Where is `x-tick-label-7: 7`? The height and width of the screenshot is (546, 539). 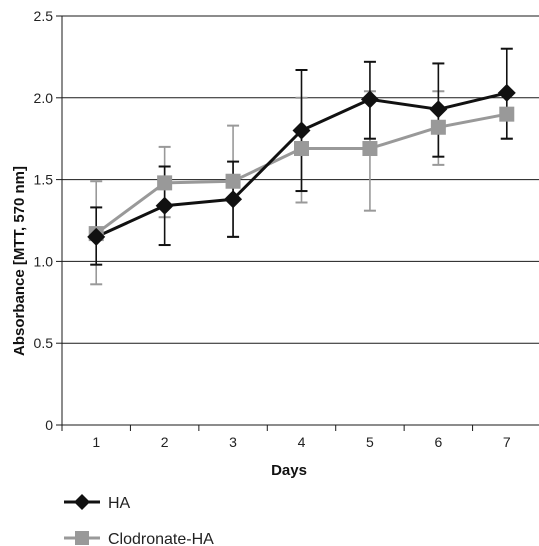 x-tick-label-7: 7 is located at coordinates (507, 442).